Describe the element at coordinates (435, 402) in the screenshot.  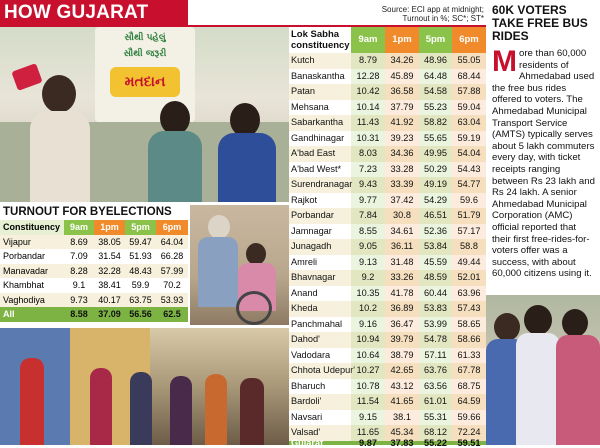
I see `turnout-value: 61.01` at that location.